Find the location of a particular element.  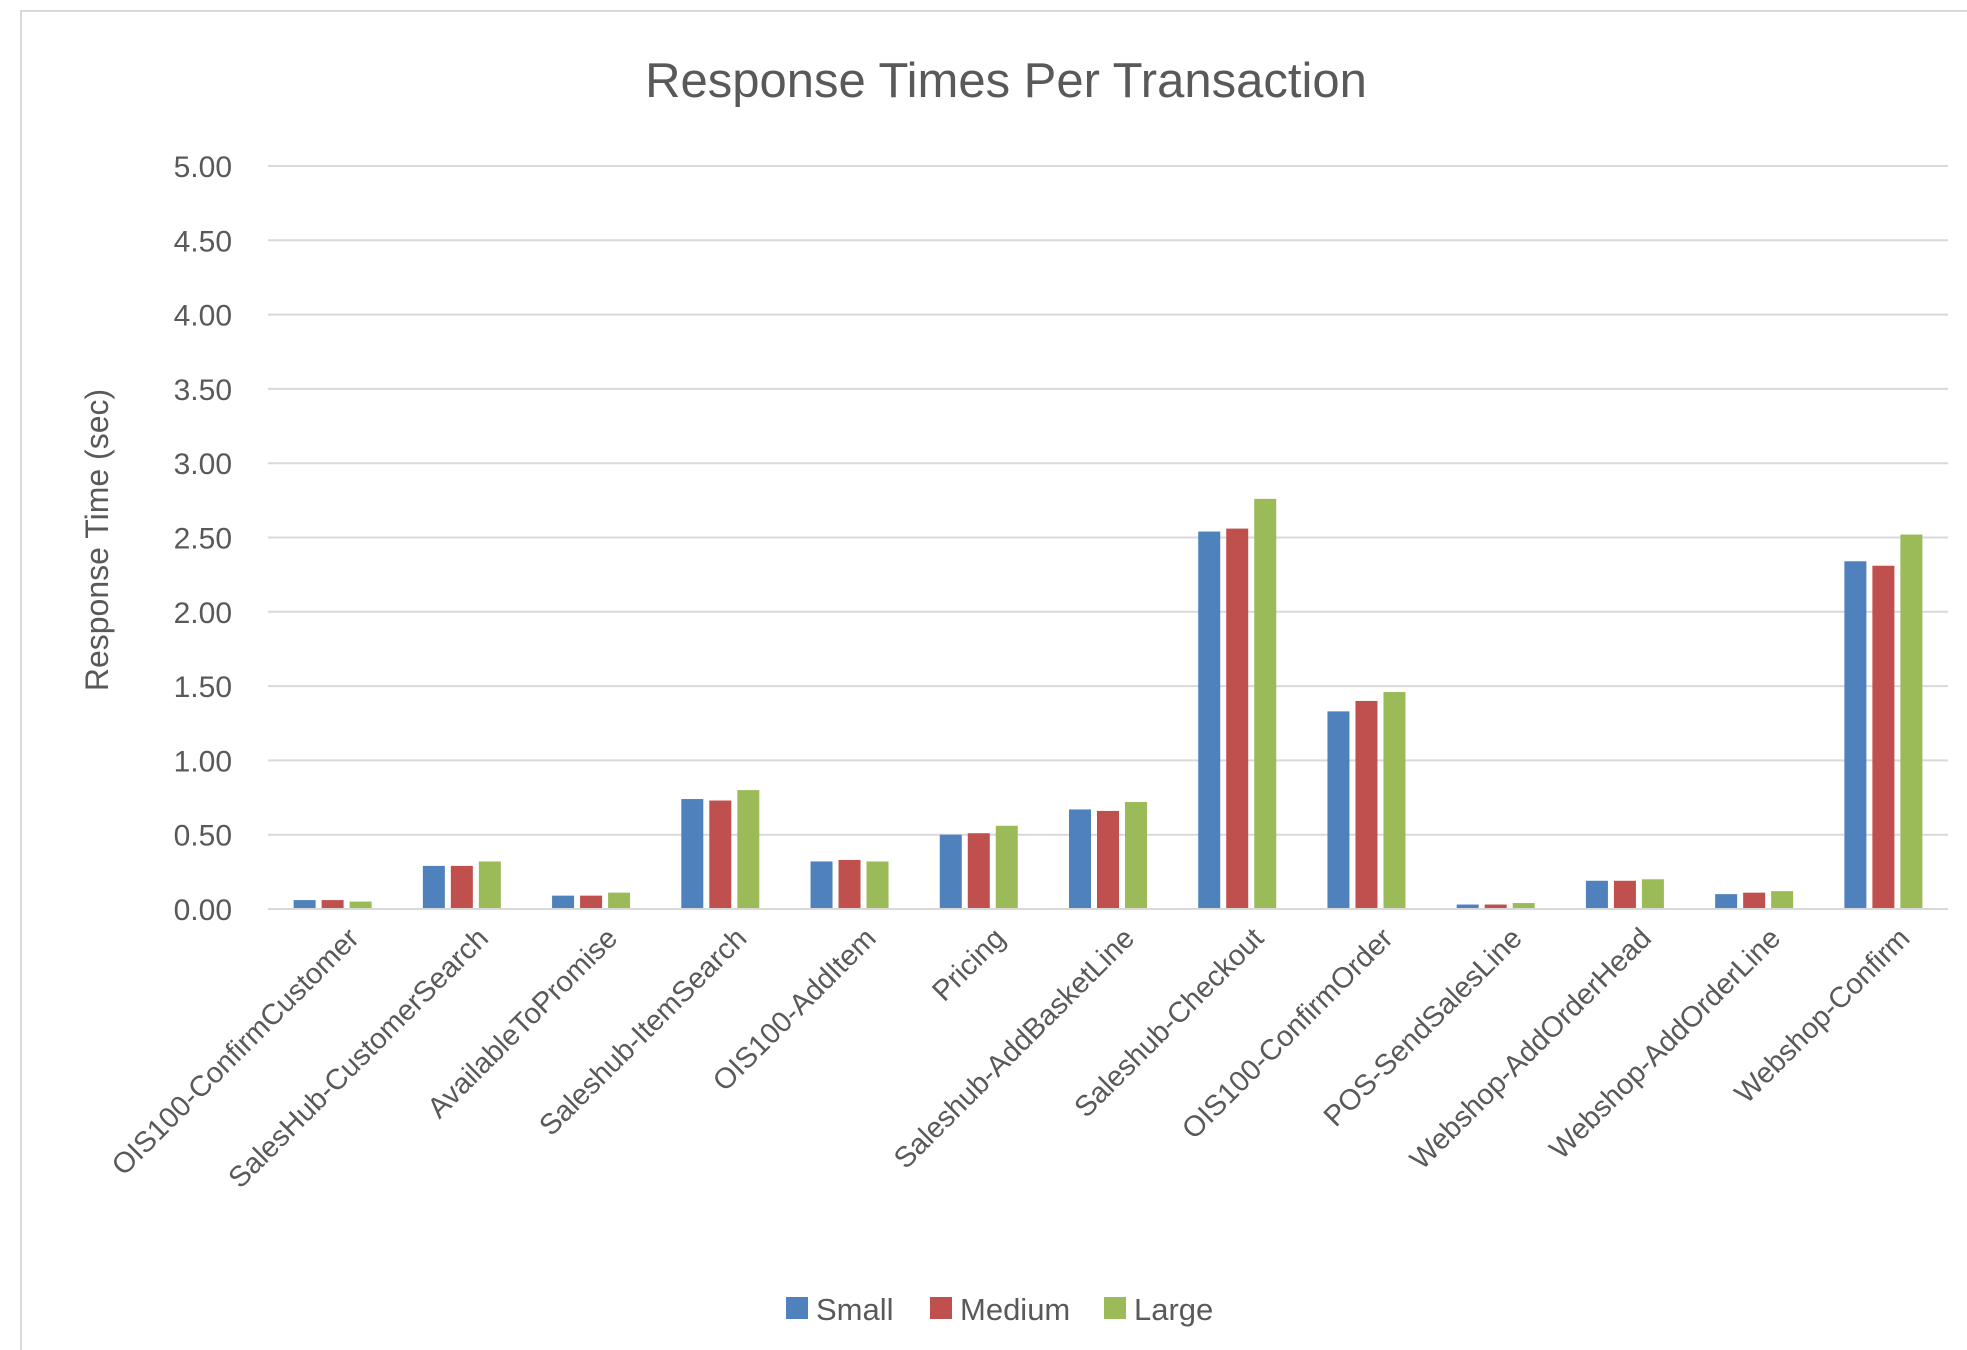

x-category-label: SalesHub-CustomerSearch is located at coordinates (359, 1058).